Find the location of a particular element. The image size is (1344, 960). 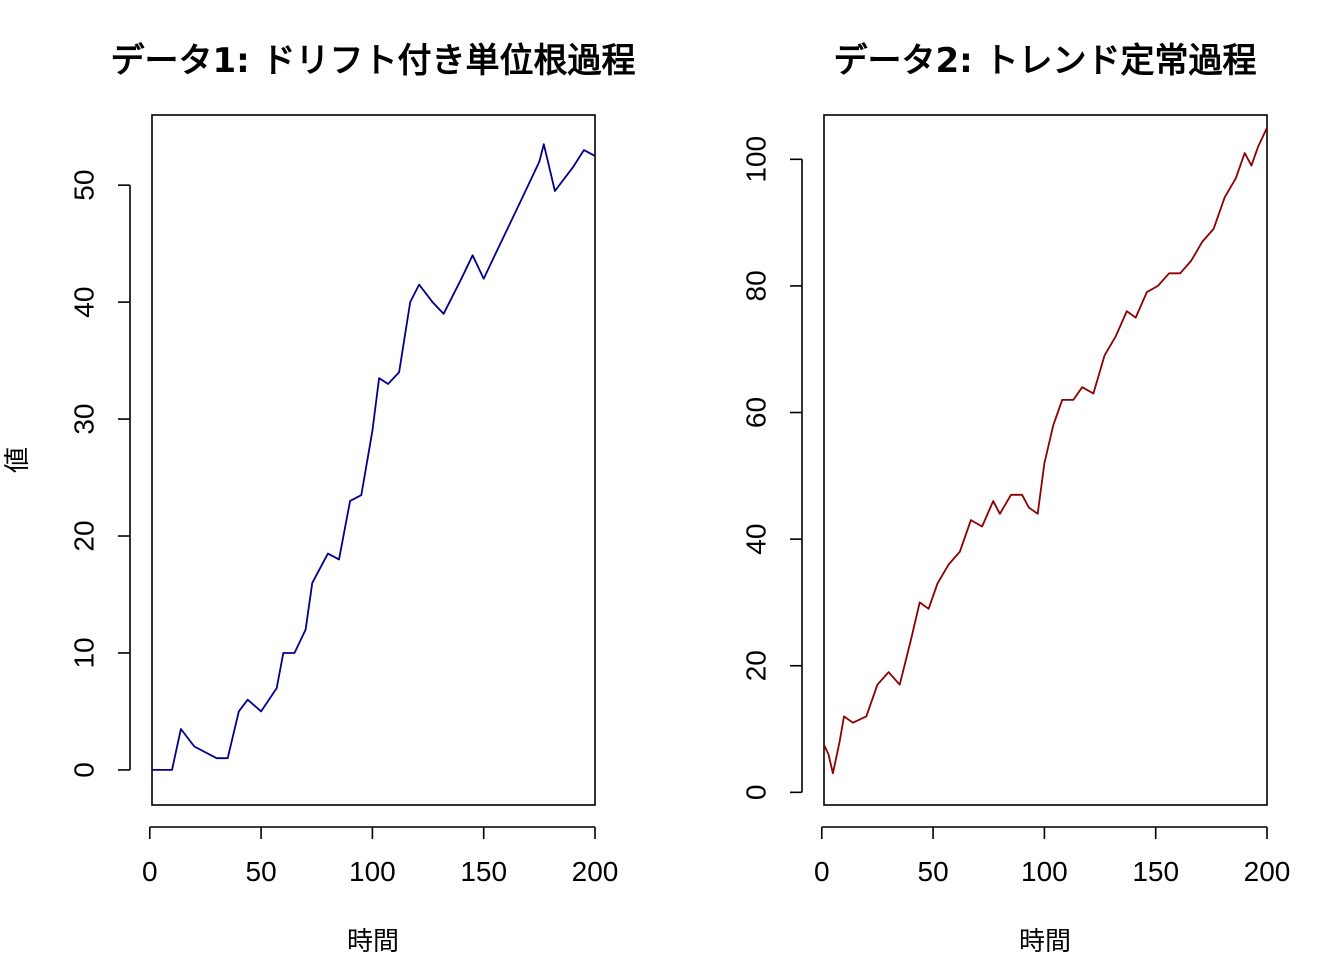

y-tick-label: 80 is located at coordinates (756, 285).